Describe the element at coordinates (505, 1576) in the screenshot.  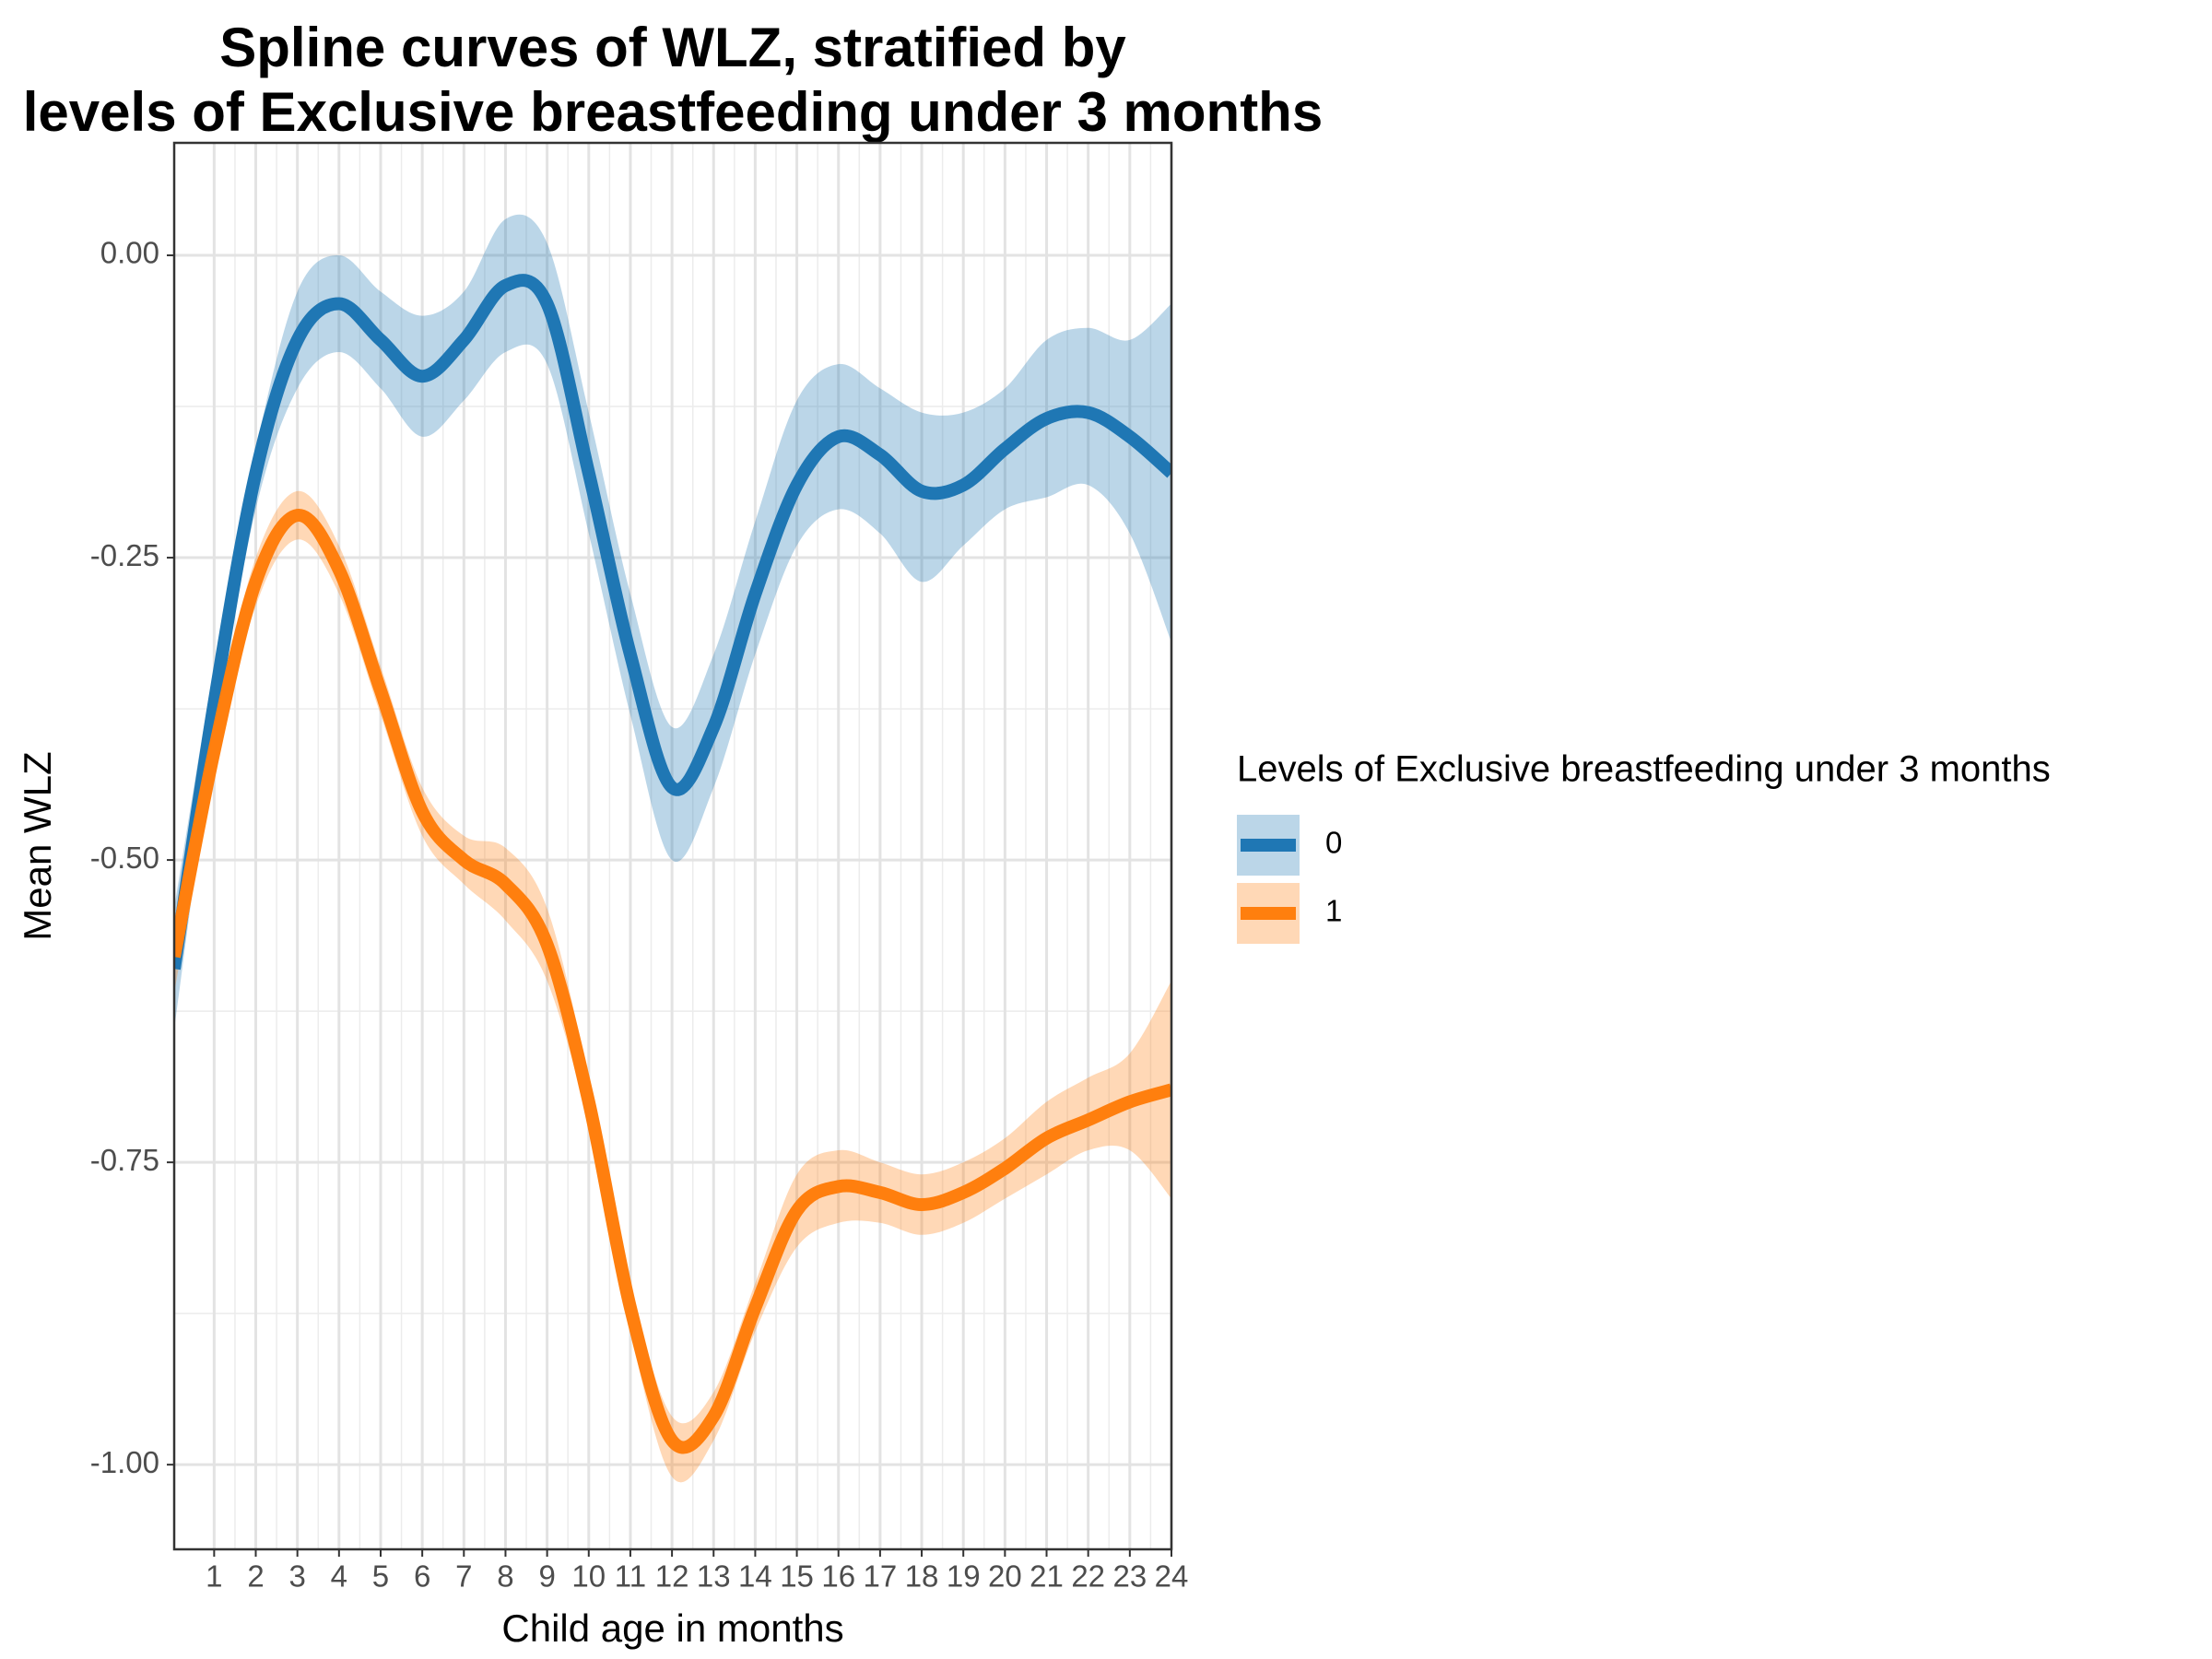
I see `x-tick-label: 8` at that location.